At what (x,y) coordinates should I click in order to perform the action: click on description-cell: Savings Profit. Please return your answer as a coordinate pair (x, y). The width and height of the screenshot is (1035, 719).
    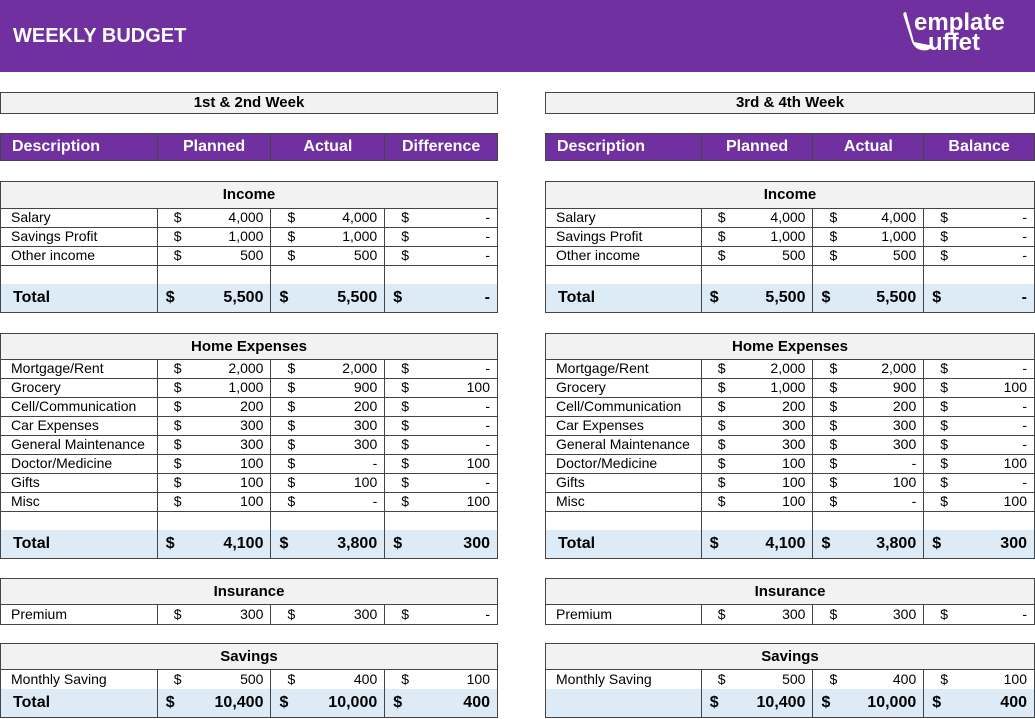
    Looking at the image, I should click on (54, 236).